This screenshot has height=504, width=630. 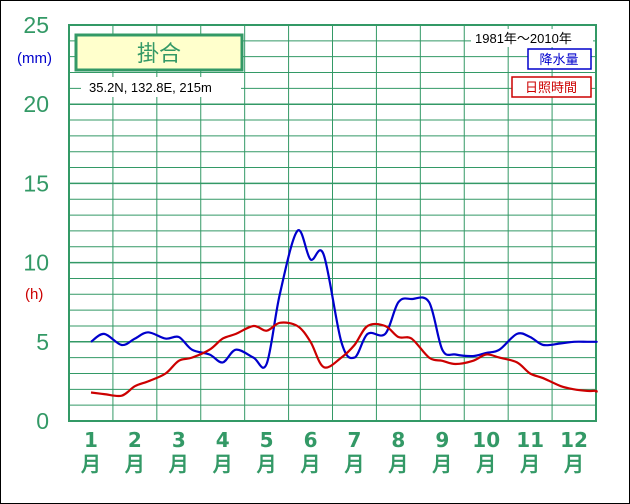 I want to click on station-box, so click(x=159, y=52).